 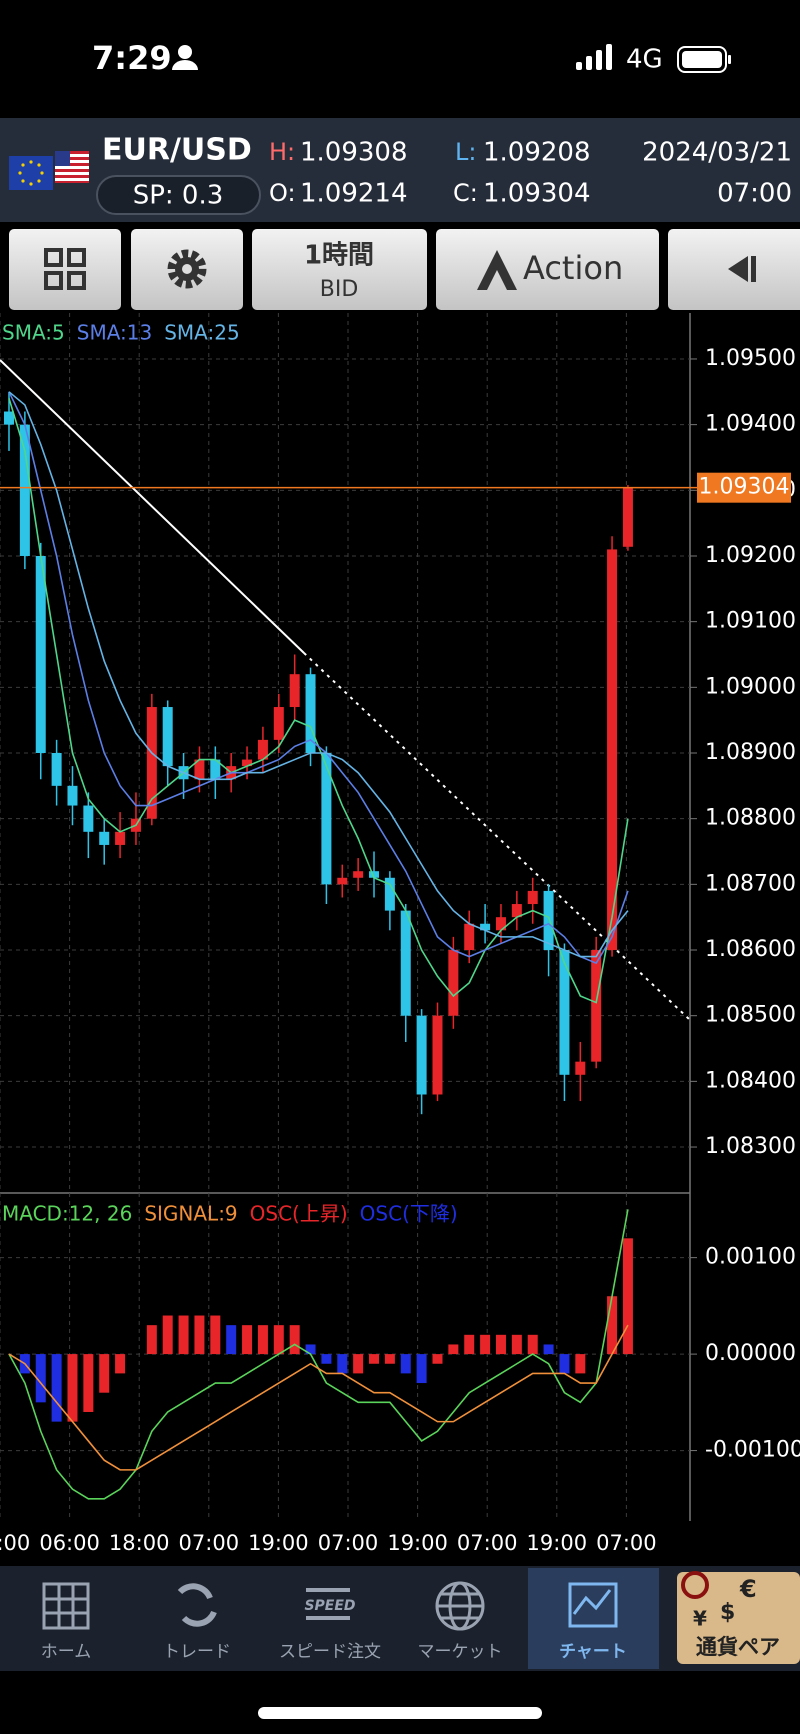 I want to click on pair: EUR/USD, so click(x=177, y=150).